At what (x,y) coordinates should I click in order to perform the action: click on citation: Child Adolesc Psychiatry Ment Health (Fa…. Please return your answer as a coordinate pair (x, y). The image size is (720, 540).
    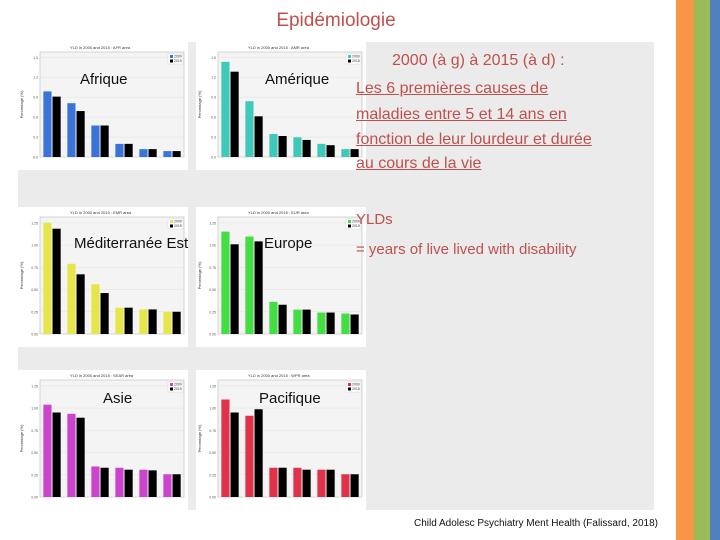
    Looking at the image, I should click on (536, 523).